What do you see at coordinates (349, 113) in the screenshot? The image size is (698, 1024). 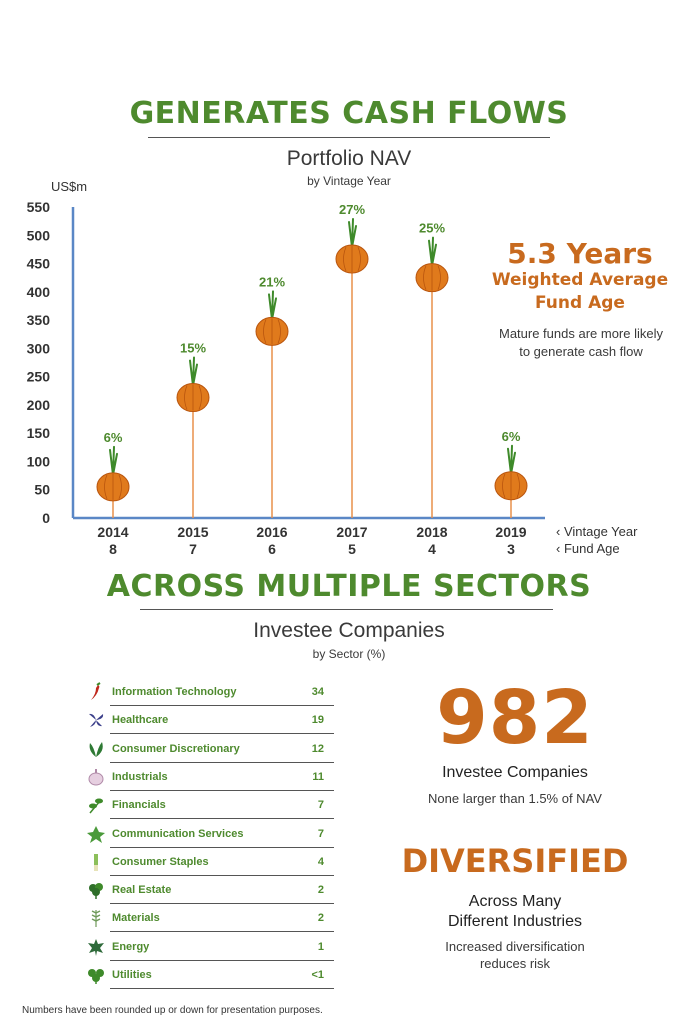 I see `section-title-cash-flows: GENERATES CASH FLOWS` at bounding box center [349, 113].